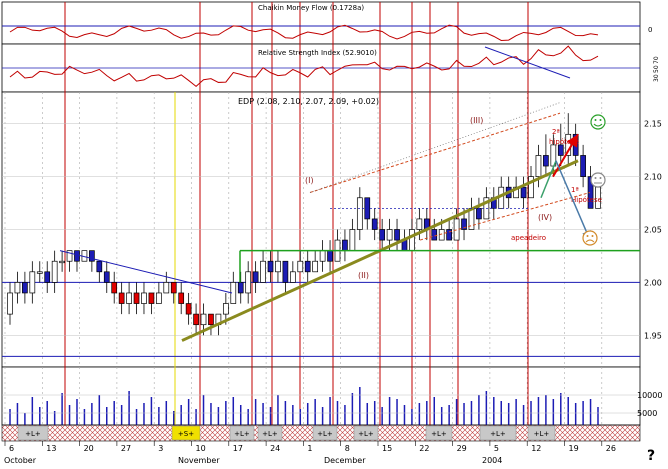 The width and height of the screenshot is (668, 469). Describe the element at coordinates (435, 147) in the screenshot. I see `channel-outer` at that location.